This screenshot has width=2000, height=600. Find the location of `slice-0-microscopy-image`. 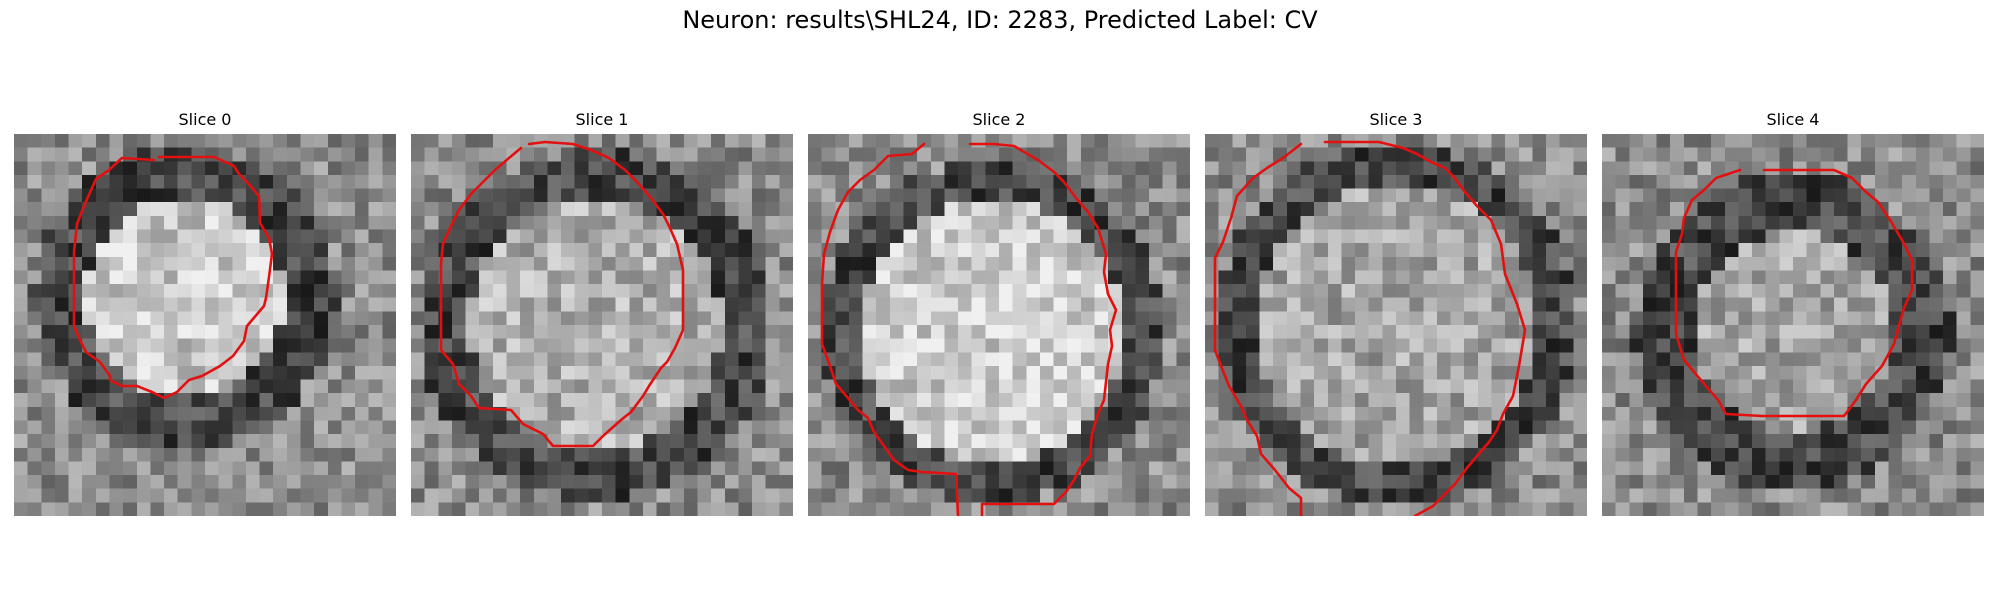

slice-0-microscopy-image is located at coordinates (205, 325).